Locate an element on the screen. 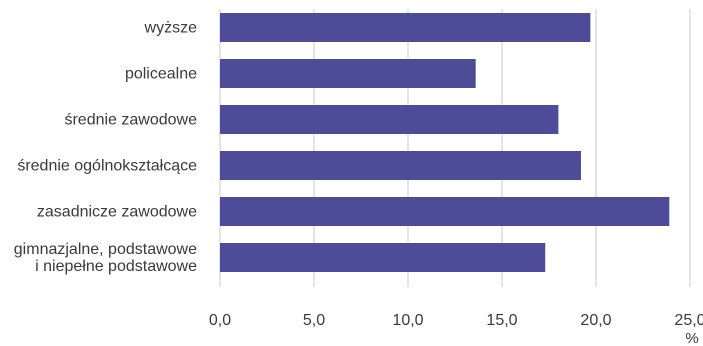 This screenshot has width=703, height=346. category-label-line: policealne is located at coordinates (161, 74).